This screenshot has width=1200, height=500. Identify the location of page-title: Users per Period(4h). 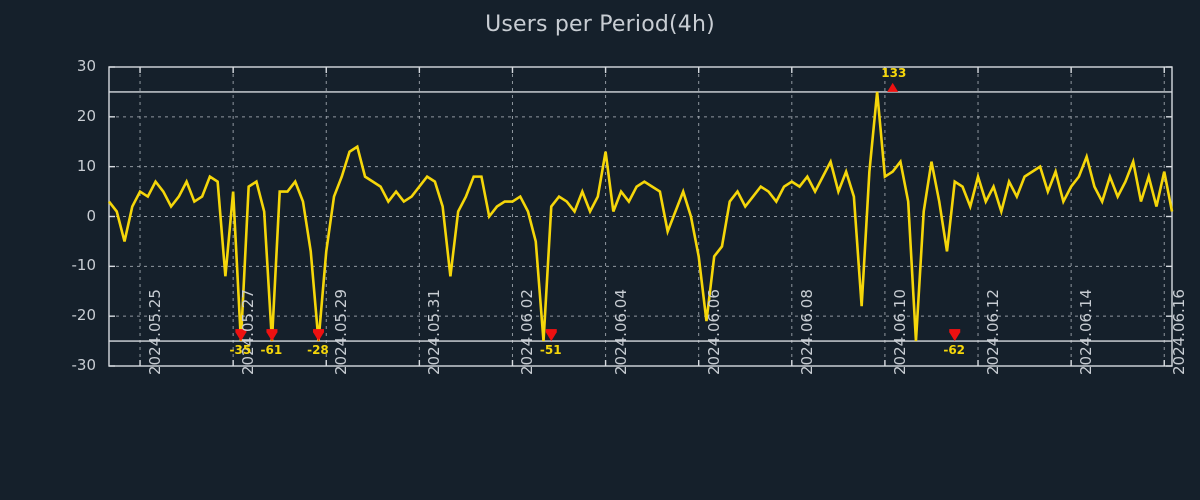
(600, 24).